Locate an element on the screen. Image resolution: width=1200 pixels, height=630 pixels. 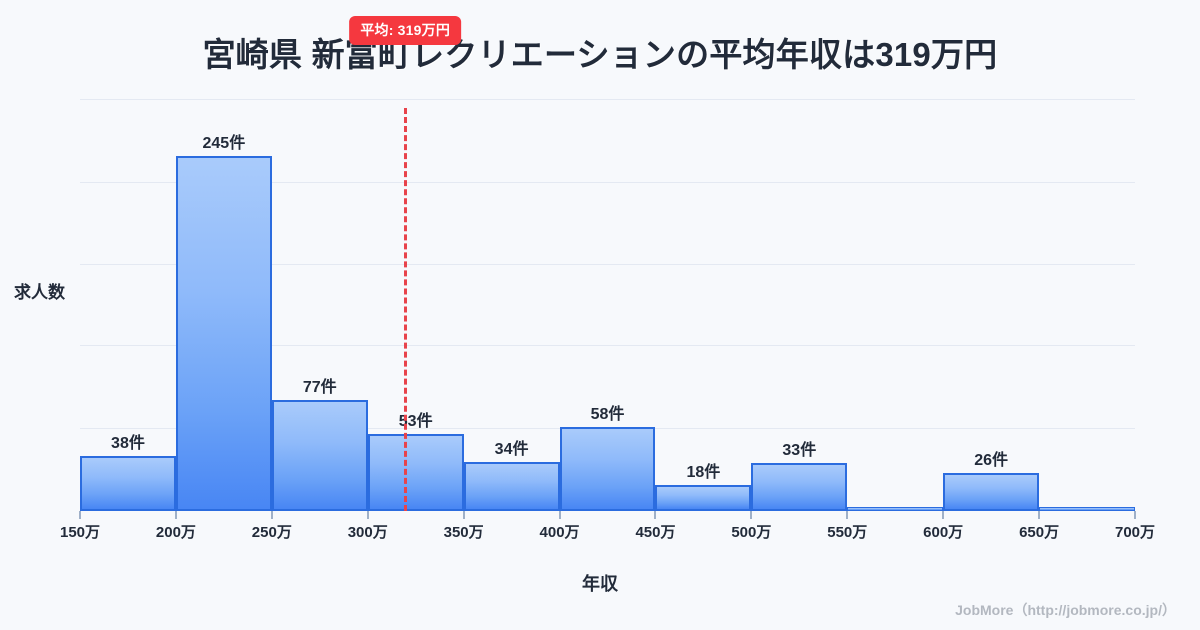
bar: 58件 is located at coordinates (607, 458).